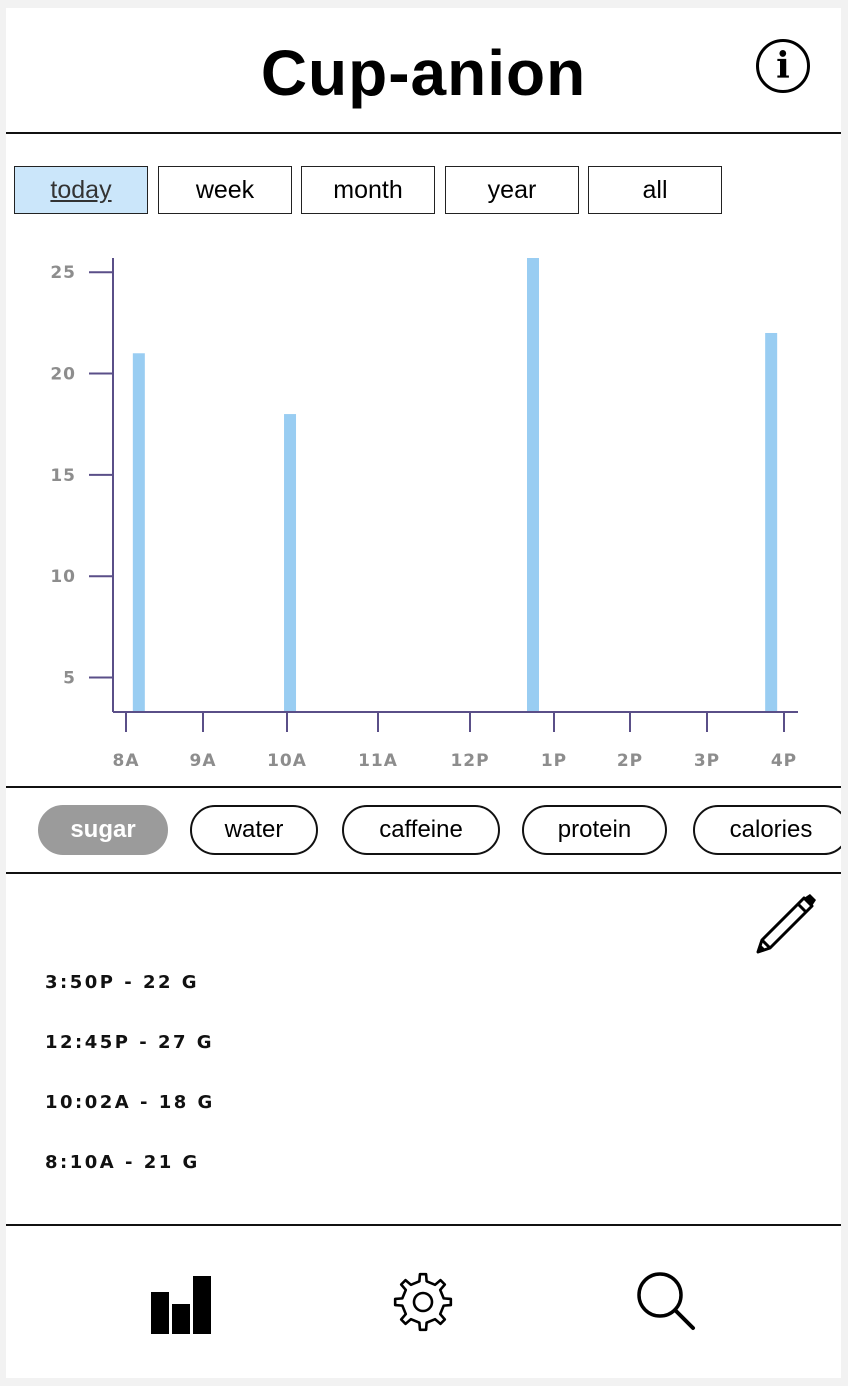  I want to click on nav-search-button, so click(667, 1304).